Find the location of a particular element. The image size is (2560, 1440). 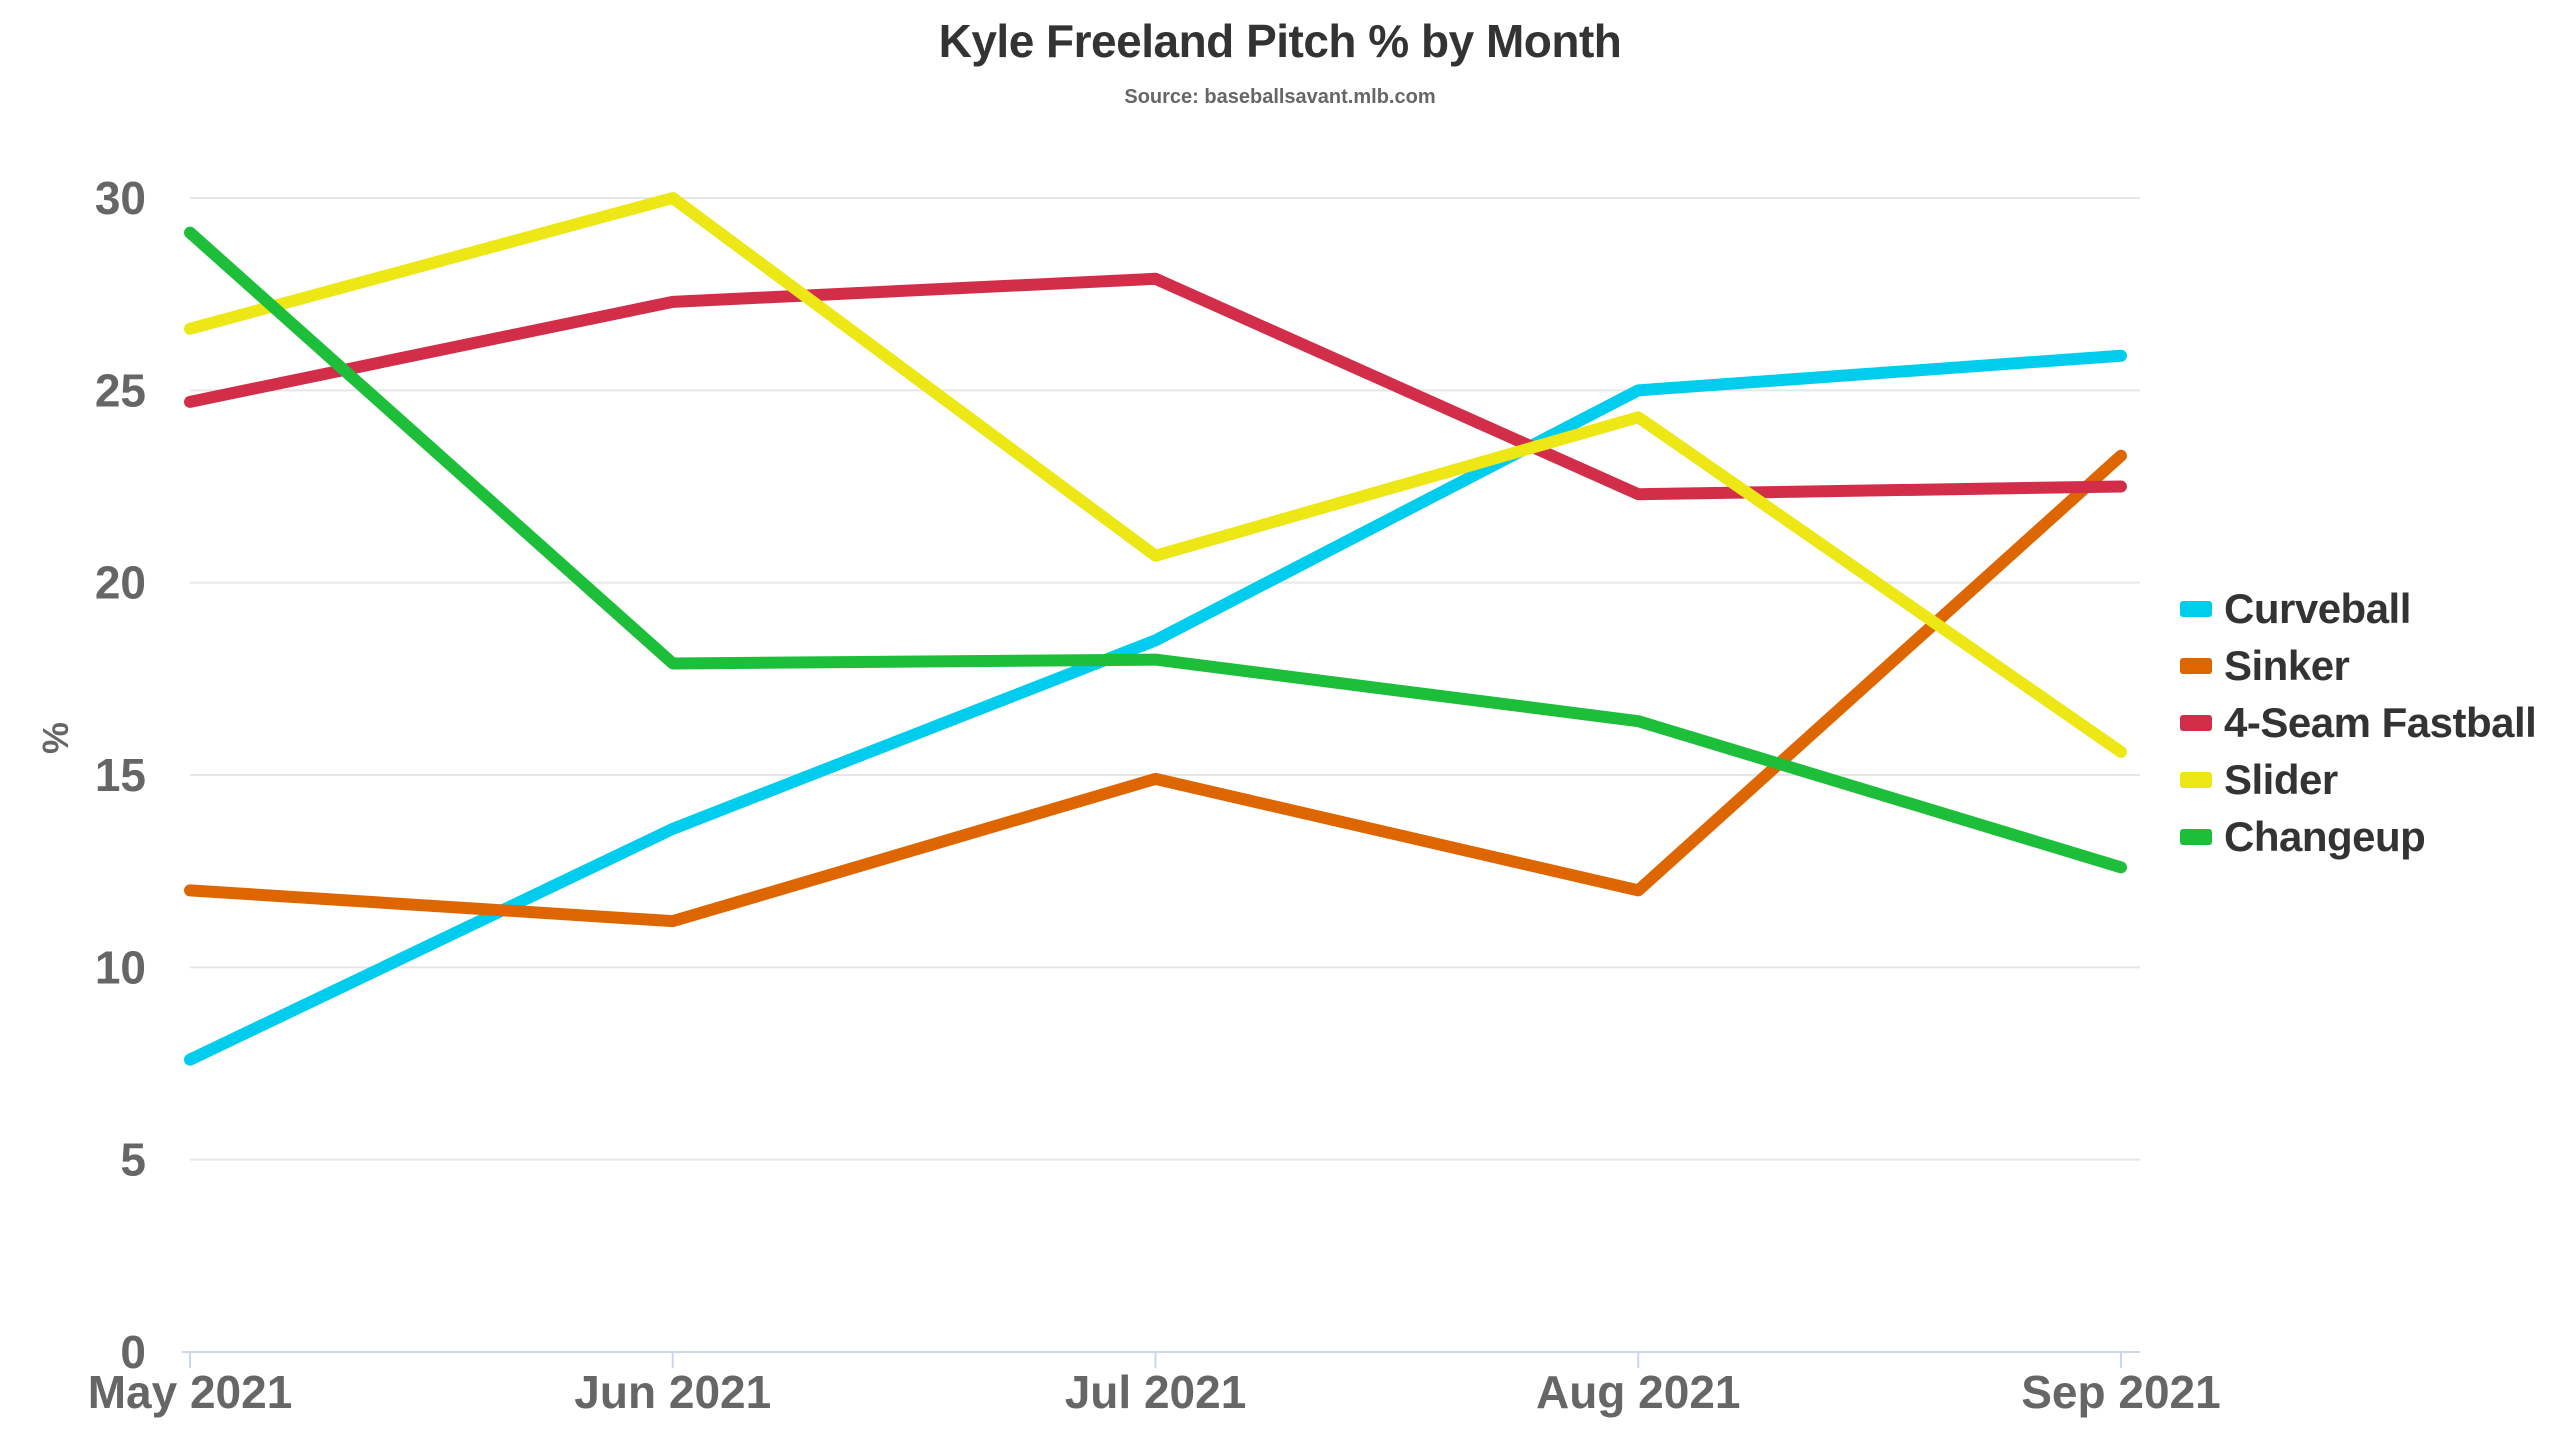

chart-title: Kyle Freeland Pitch % by Month is located at coordinates (1280, 41).